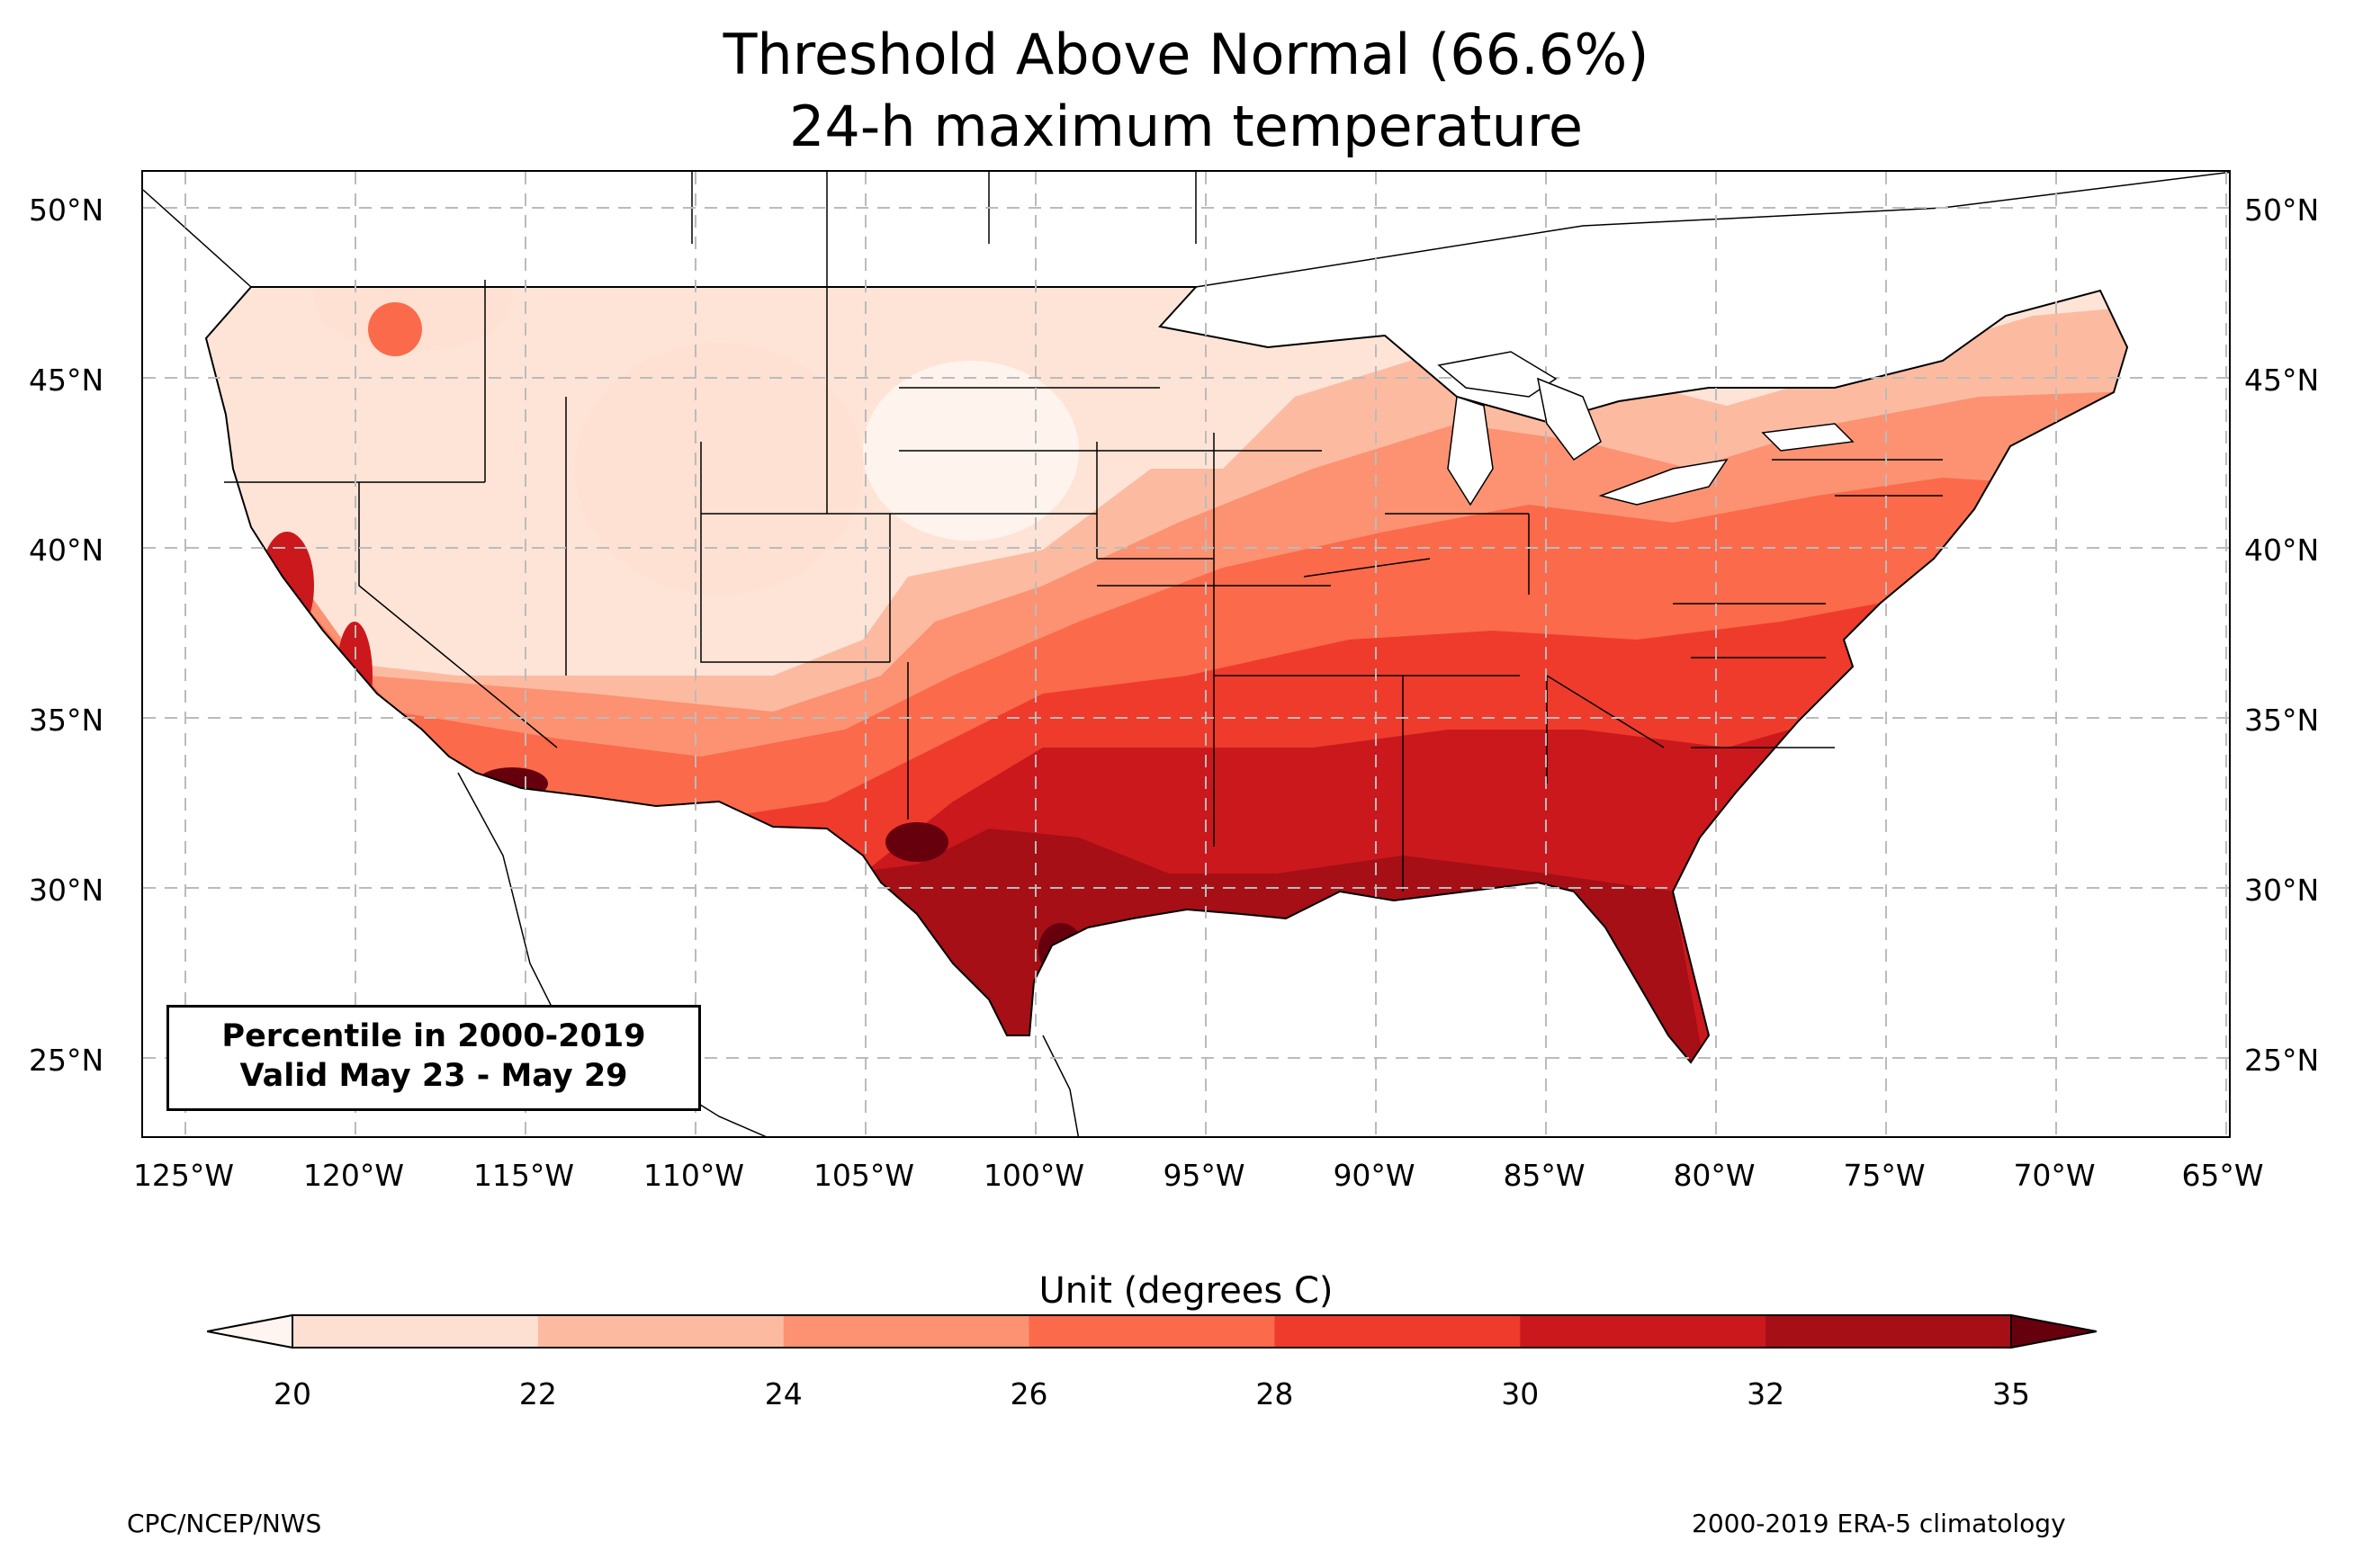 The width and height of the screenshot is (2372, 1568). What do you see at coordinates (1646, 428) in the screenshot?
I see `great-lakes` at bounding box center [1646, 428].